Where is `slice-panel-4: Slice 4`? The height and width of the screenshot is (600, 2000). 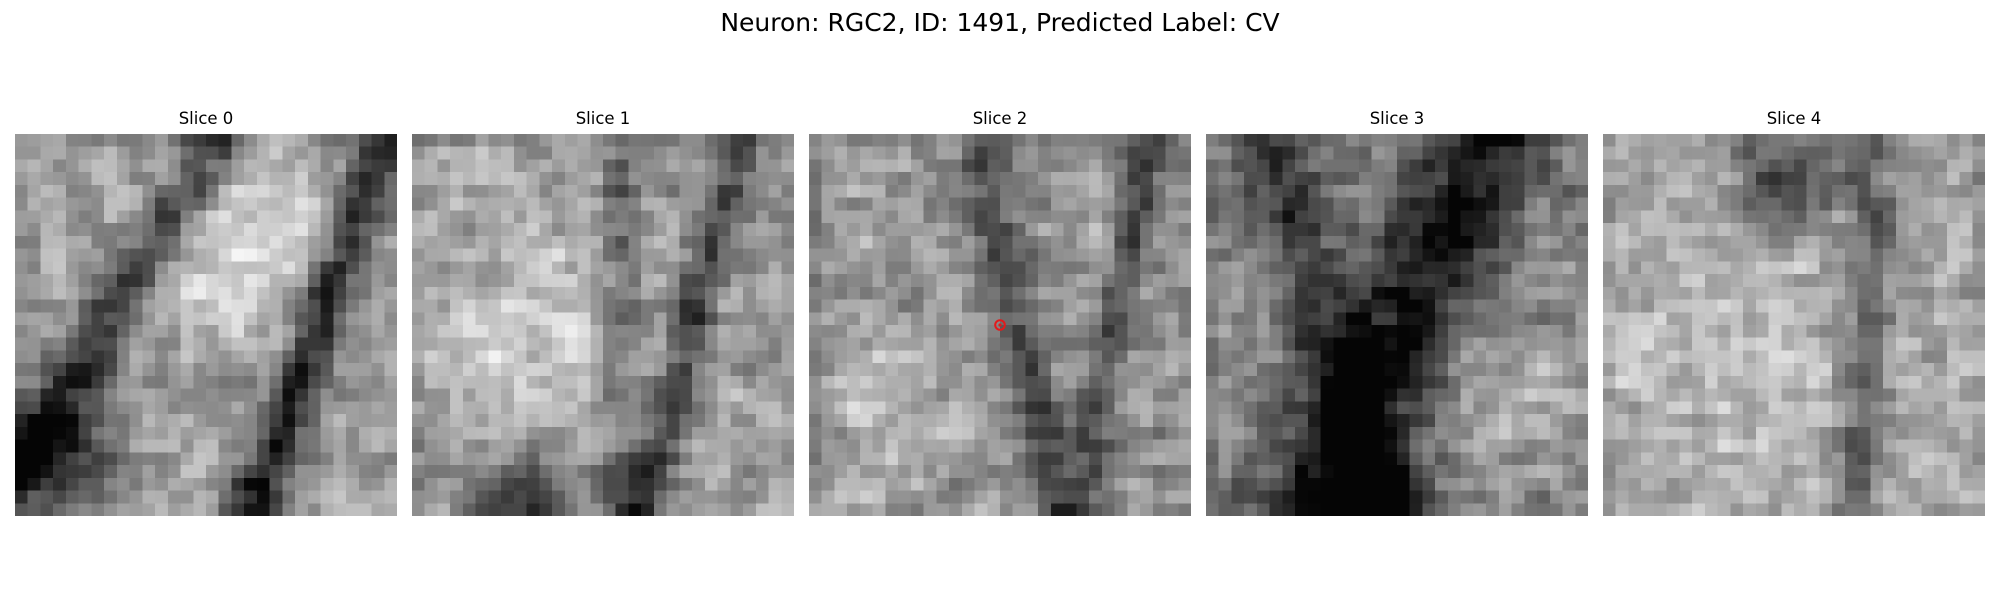 slice-panel-4: Slice 4 is located at coordinates (1794, 312).